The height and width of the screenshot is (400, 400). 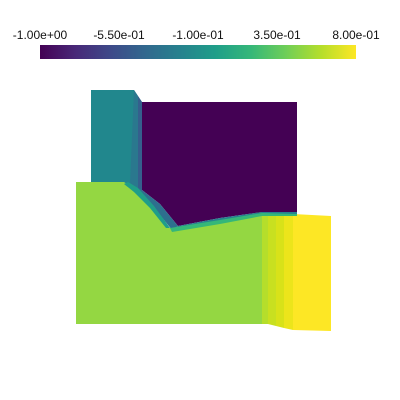 What do you see at coordinates (198, 35) in the screenshot?
I see `colorbar-tick-label: -1.00e-01` at bounding box center [198, 35].